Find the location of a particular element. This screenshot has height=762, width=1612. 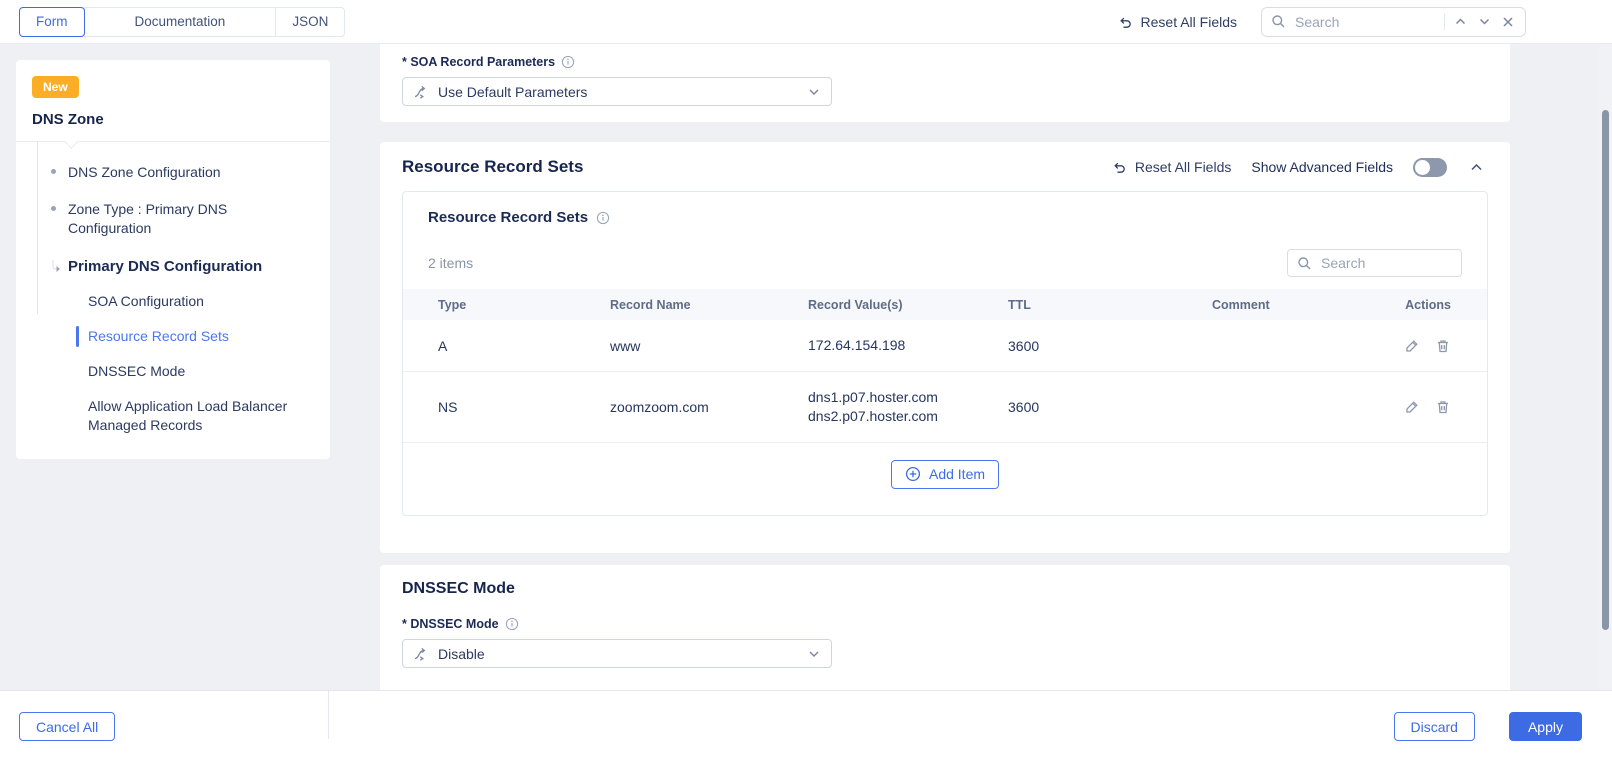

plus-circle-icon is located at coordinates (913, 474).